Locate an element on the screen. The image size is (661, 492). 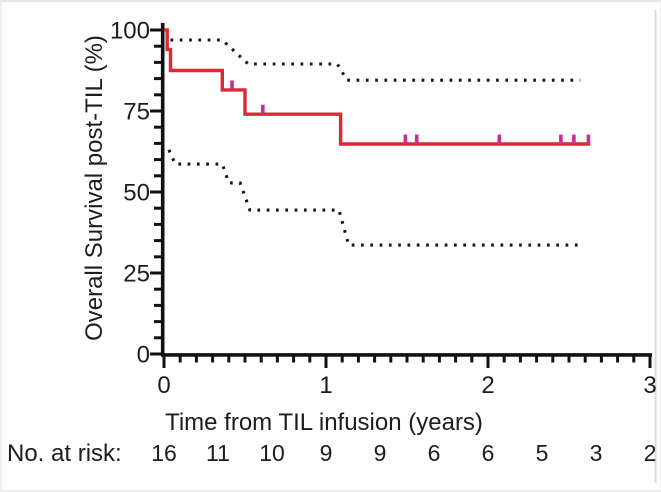
y-axis-title: Overall Survival post-TIL (%) is located at coordinates (94, 188).